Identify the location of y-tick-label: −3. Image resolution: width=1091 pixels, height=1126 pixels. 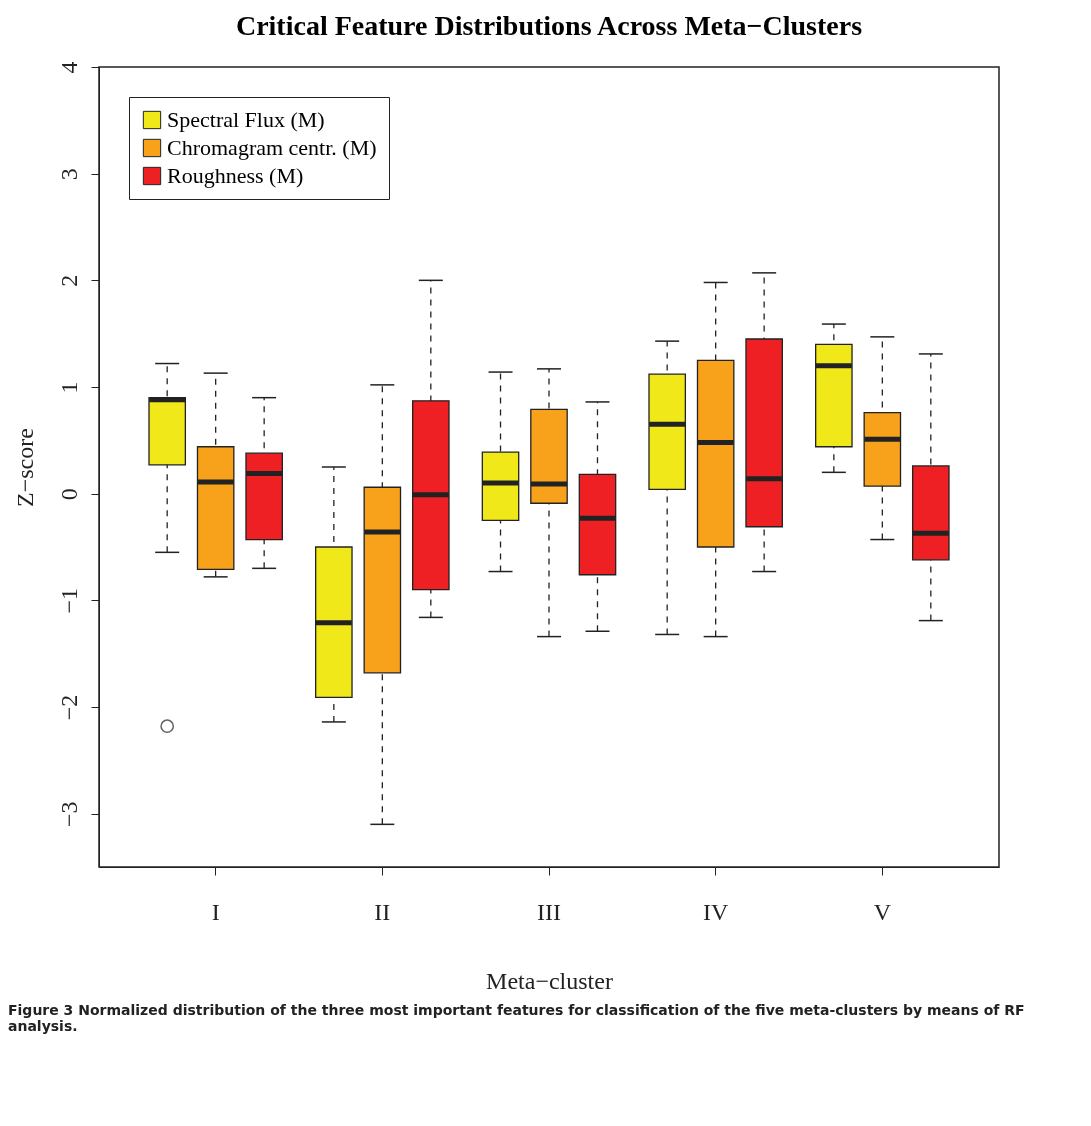
(68, 814).